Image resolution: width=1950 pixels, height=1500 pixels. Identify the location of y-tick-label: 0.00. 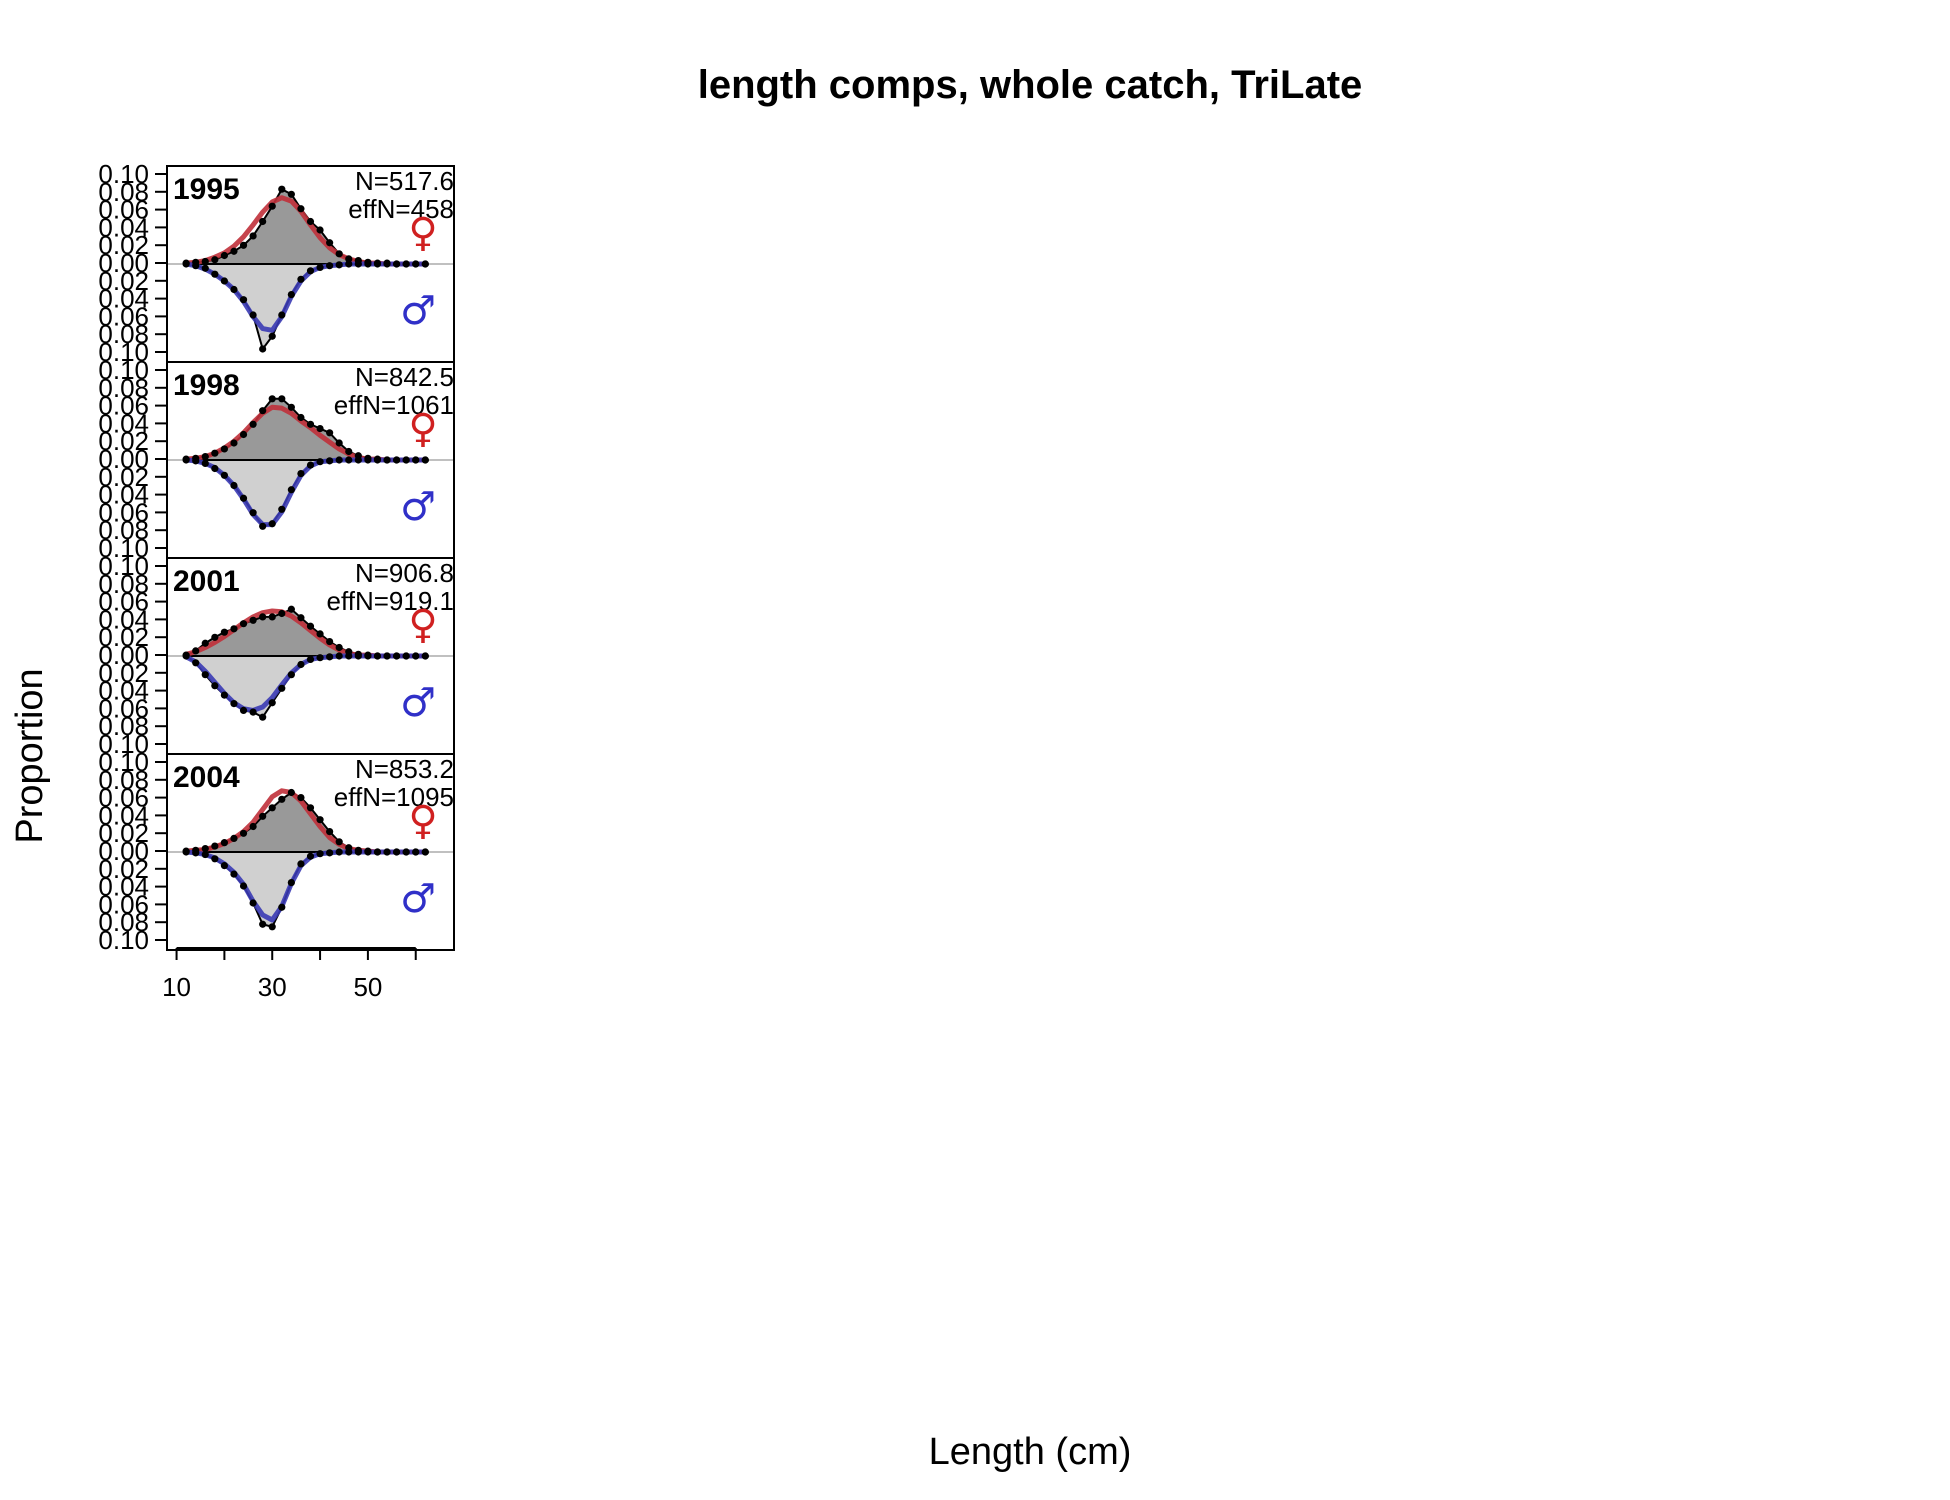
(123, 655).